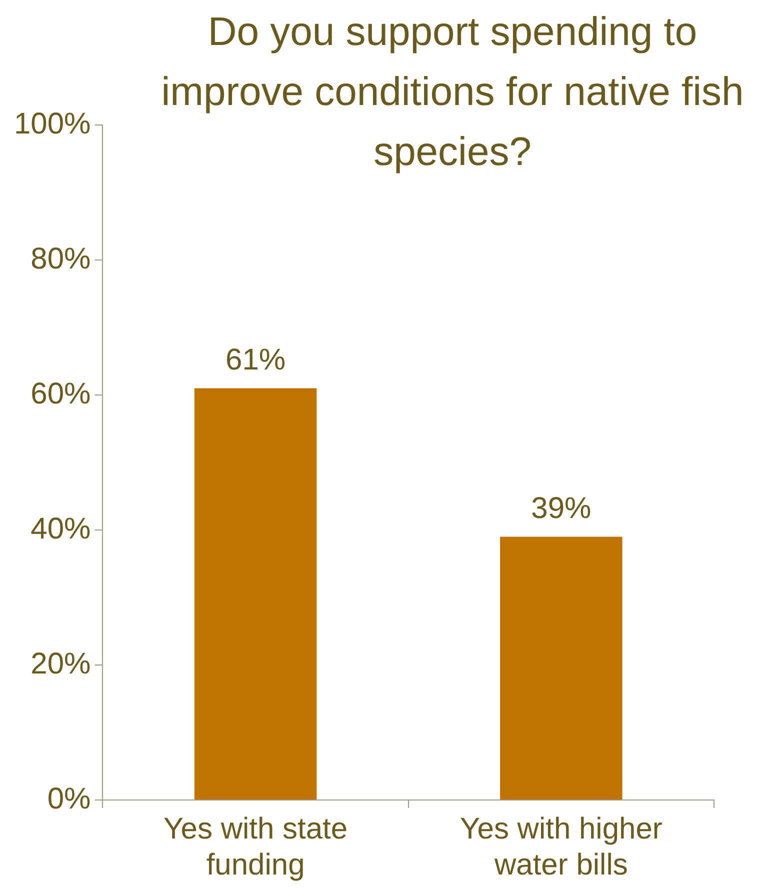 Image resolution: width=776 pixels, height=892 pixels. I want to click on y-tick-label: 60%, so click(60, 393).